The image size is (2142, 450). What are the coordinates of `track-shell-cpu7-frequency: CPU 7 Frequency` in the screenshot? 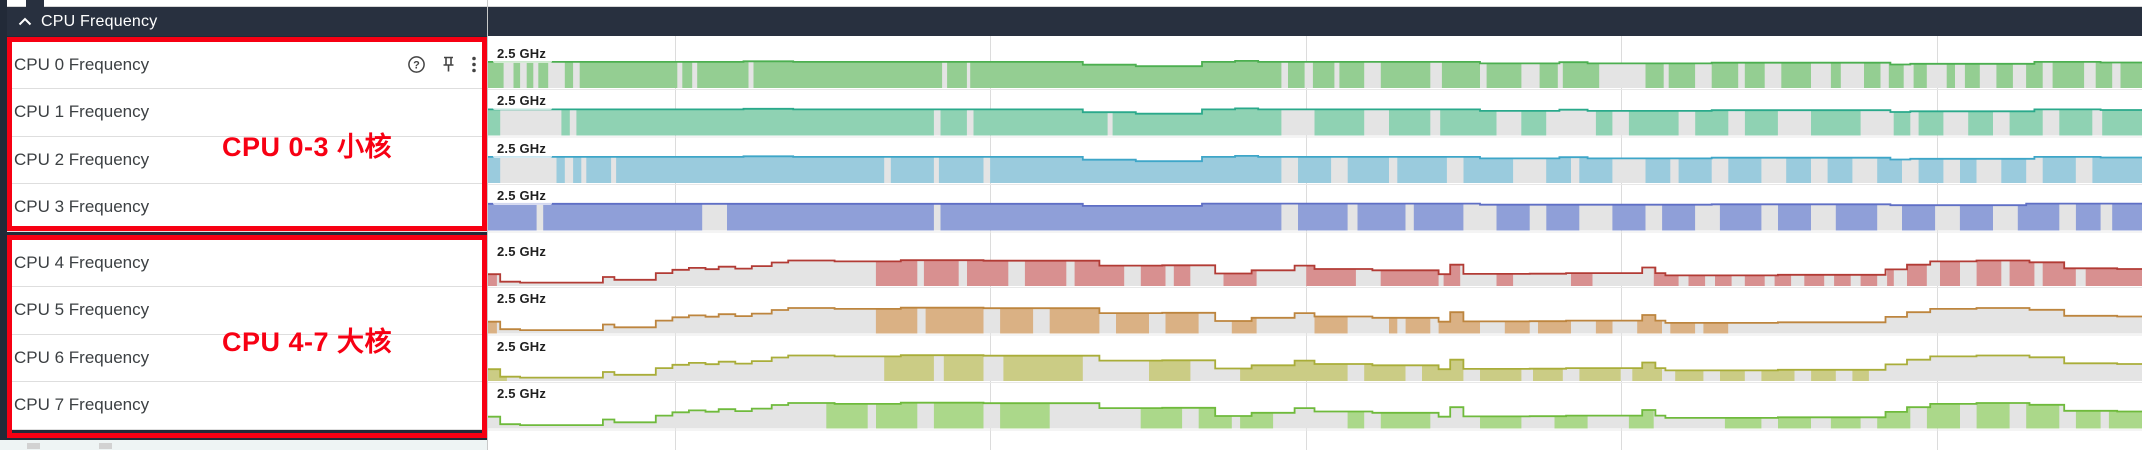 It's located at (247, 406).